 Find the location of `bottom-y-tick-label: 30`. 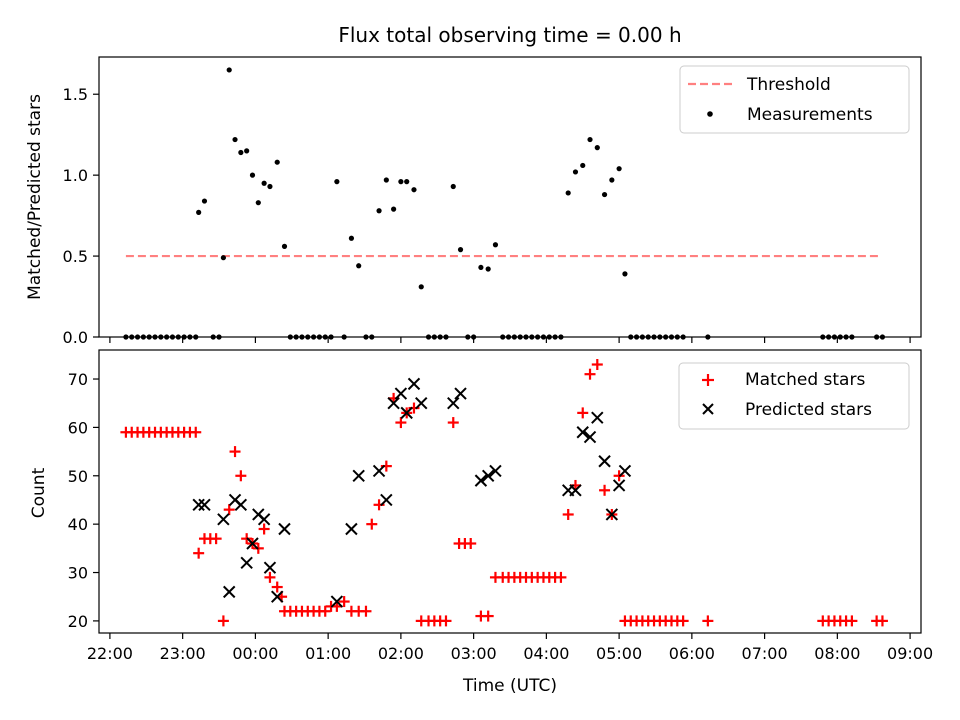

bottom-y-tick-label: 30 is located at coordinates (78, 573).